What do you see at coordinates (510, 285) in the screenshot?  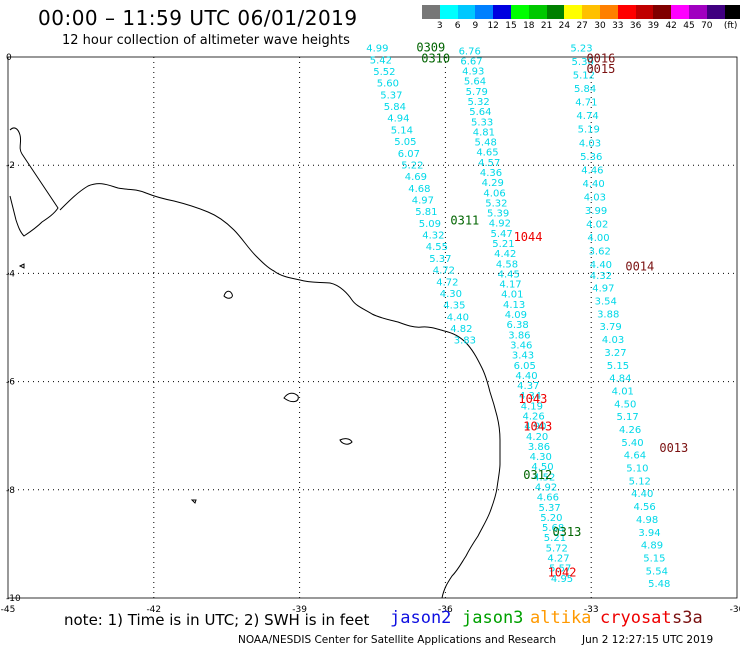 I see `wave-height-value: 4.17` at bounding box center [510, 285].